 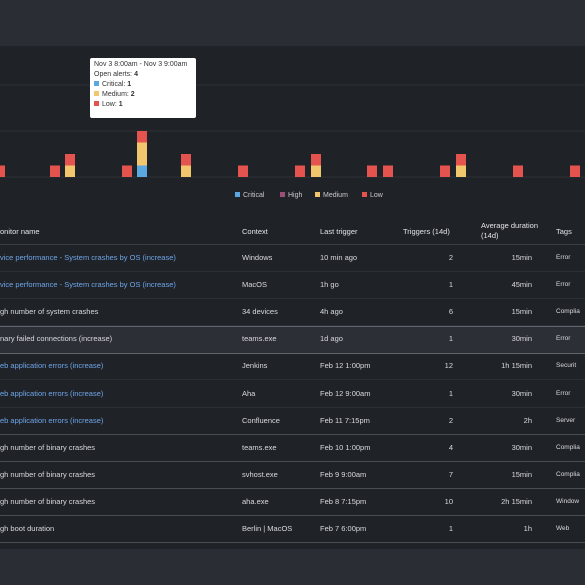 I want to click on tooltip-label: Open alerts:, so click(x=113, y=74).